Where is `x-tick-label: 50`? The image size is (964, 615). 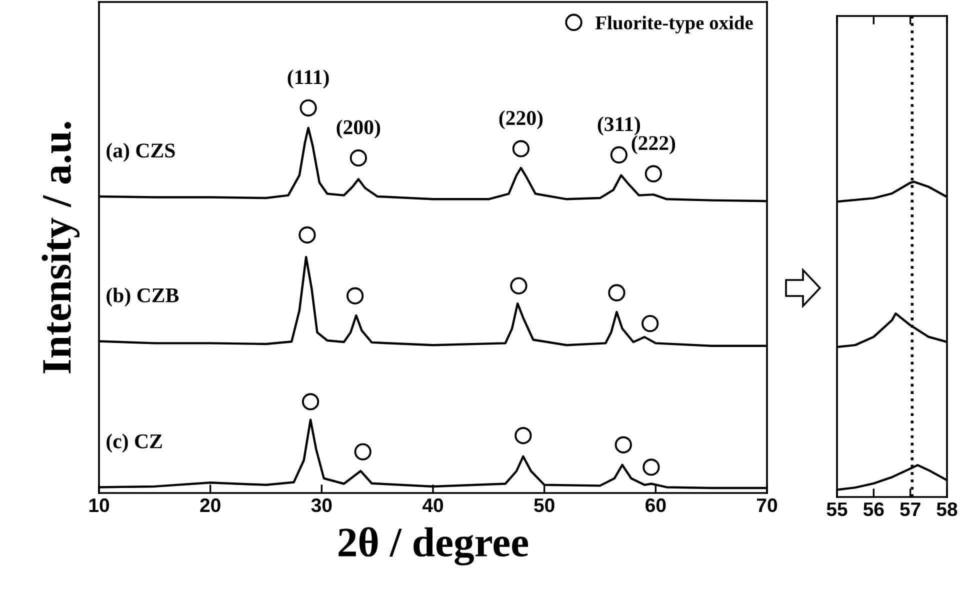 x-tick-label: 50 is located at coordinates (544, 505).